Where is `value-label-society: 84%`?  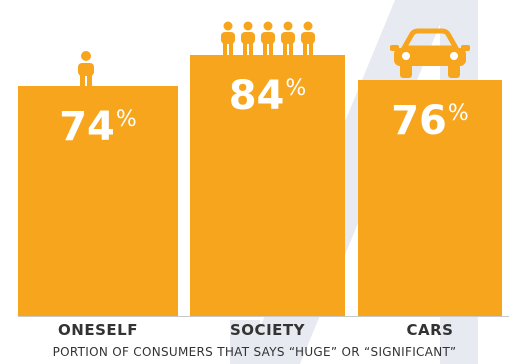 value-label-society: 84% is located at coordinates (267, 92).